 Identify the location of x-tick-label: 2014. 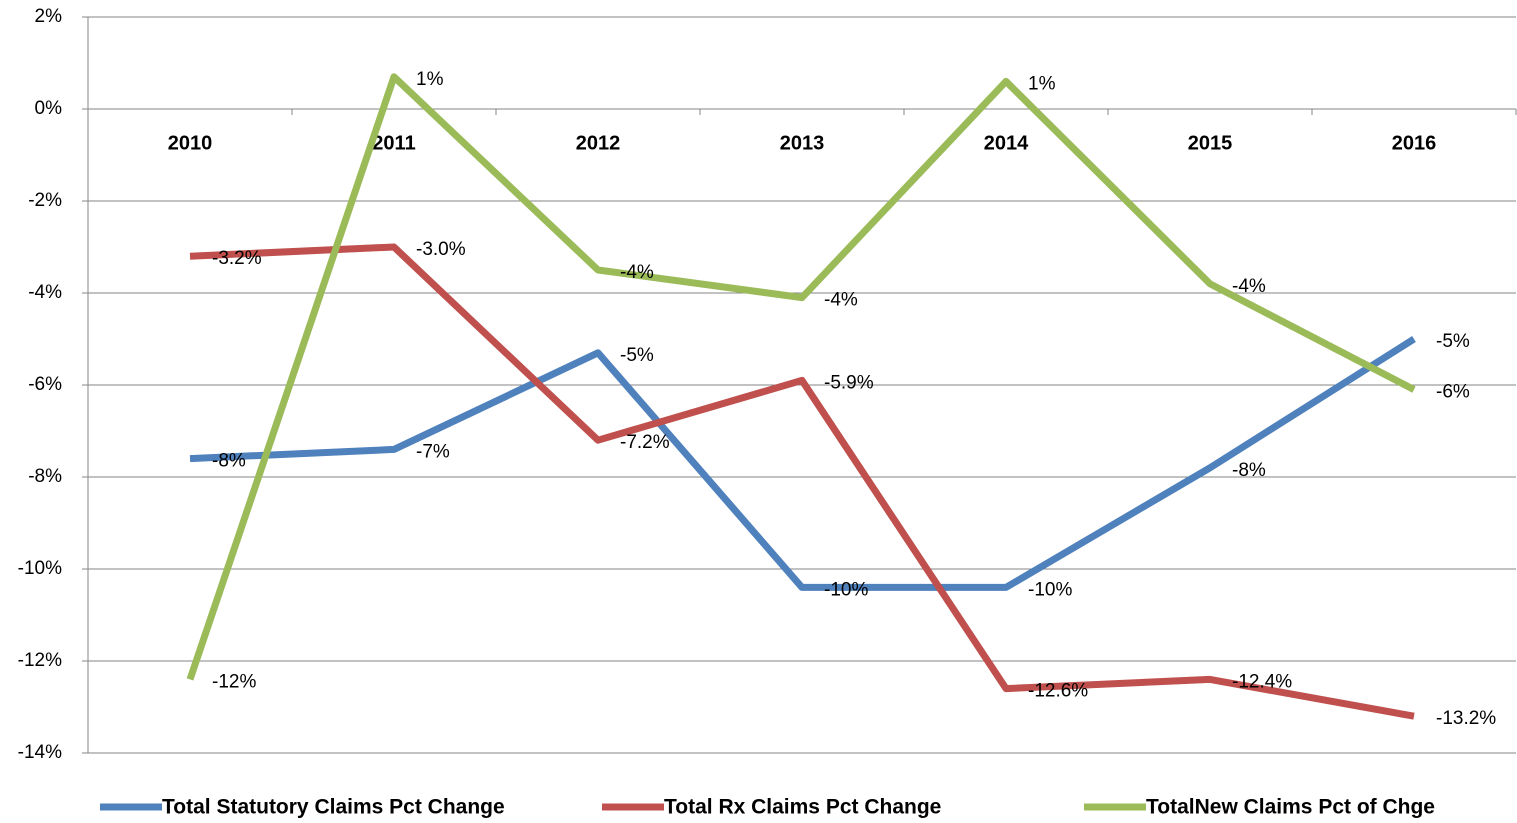
(1006, 143).